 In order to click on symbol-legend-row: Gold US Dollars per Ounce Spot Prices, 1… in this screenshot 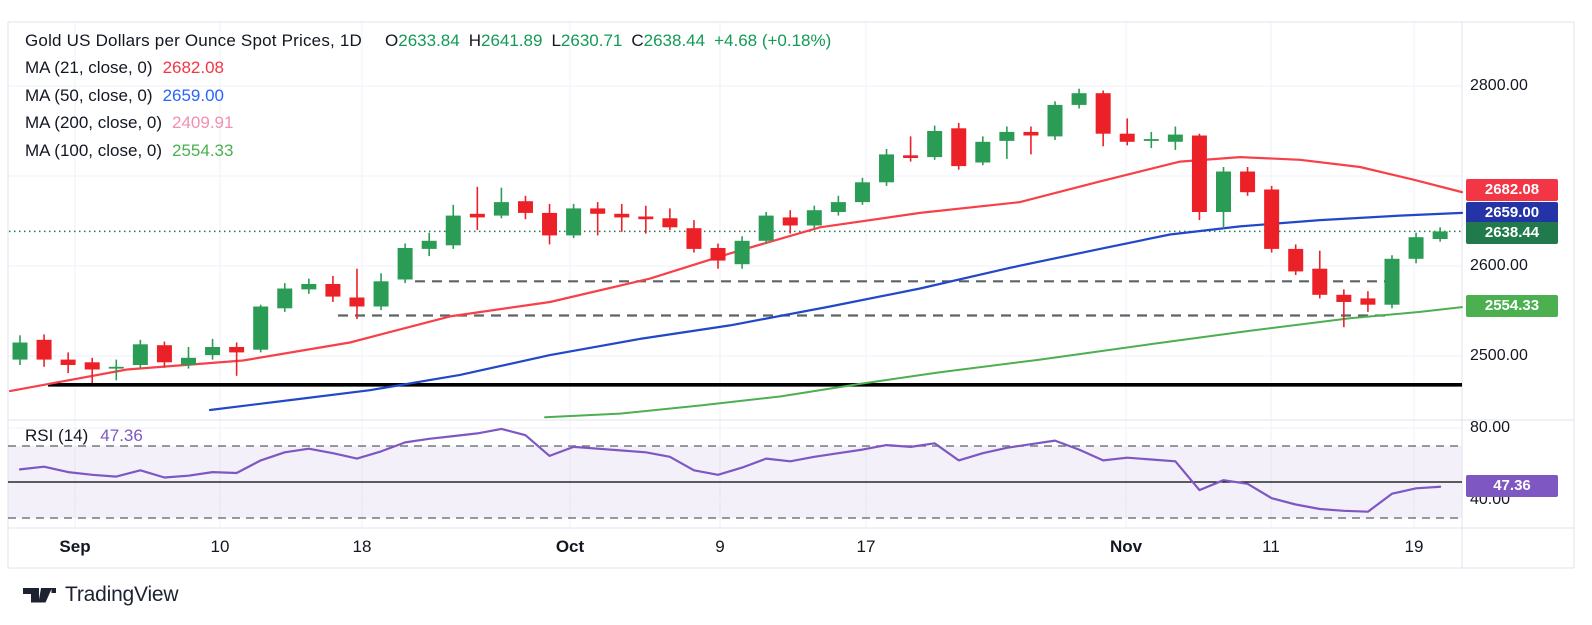, I will do `click(428, 41)`.